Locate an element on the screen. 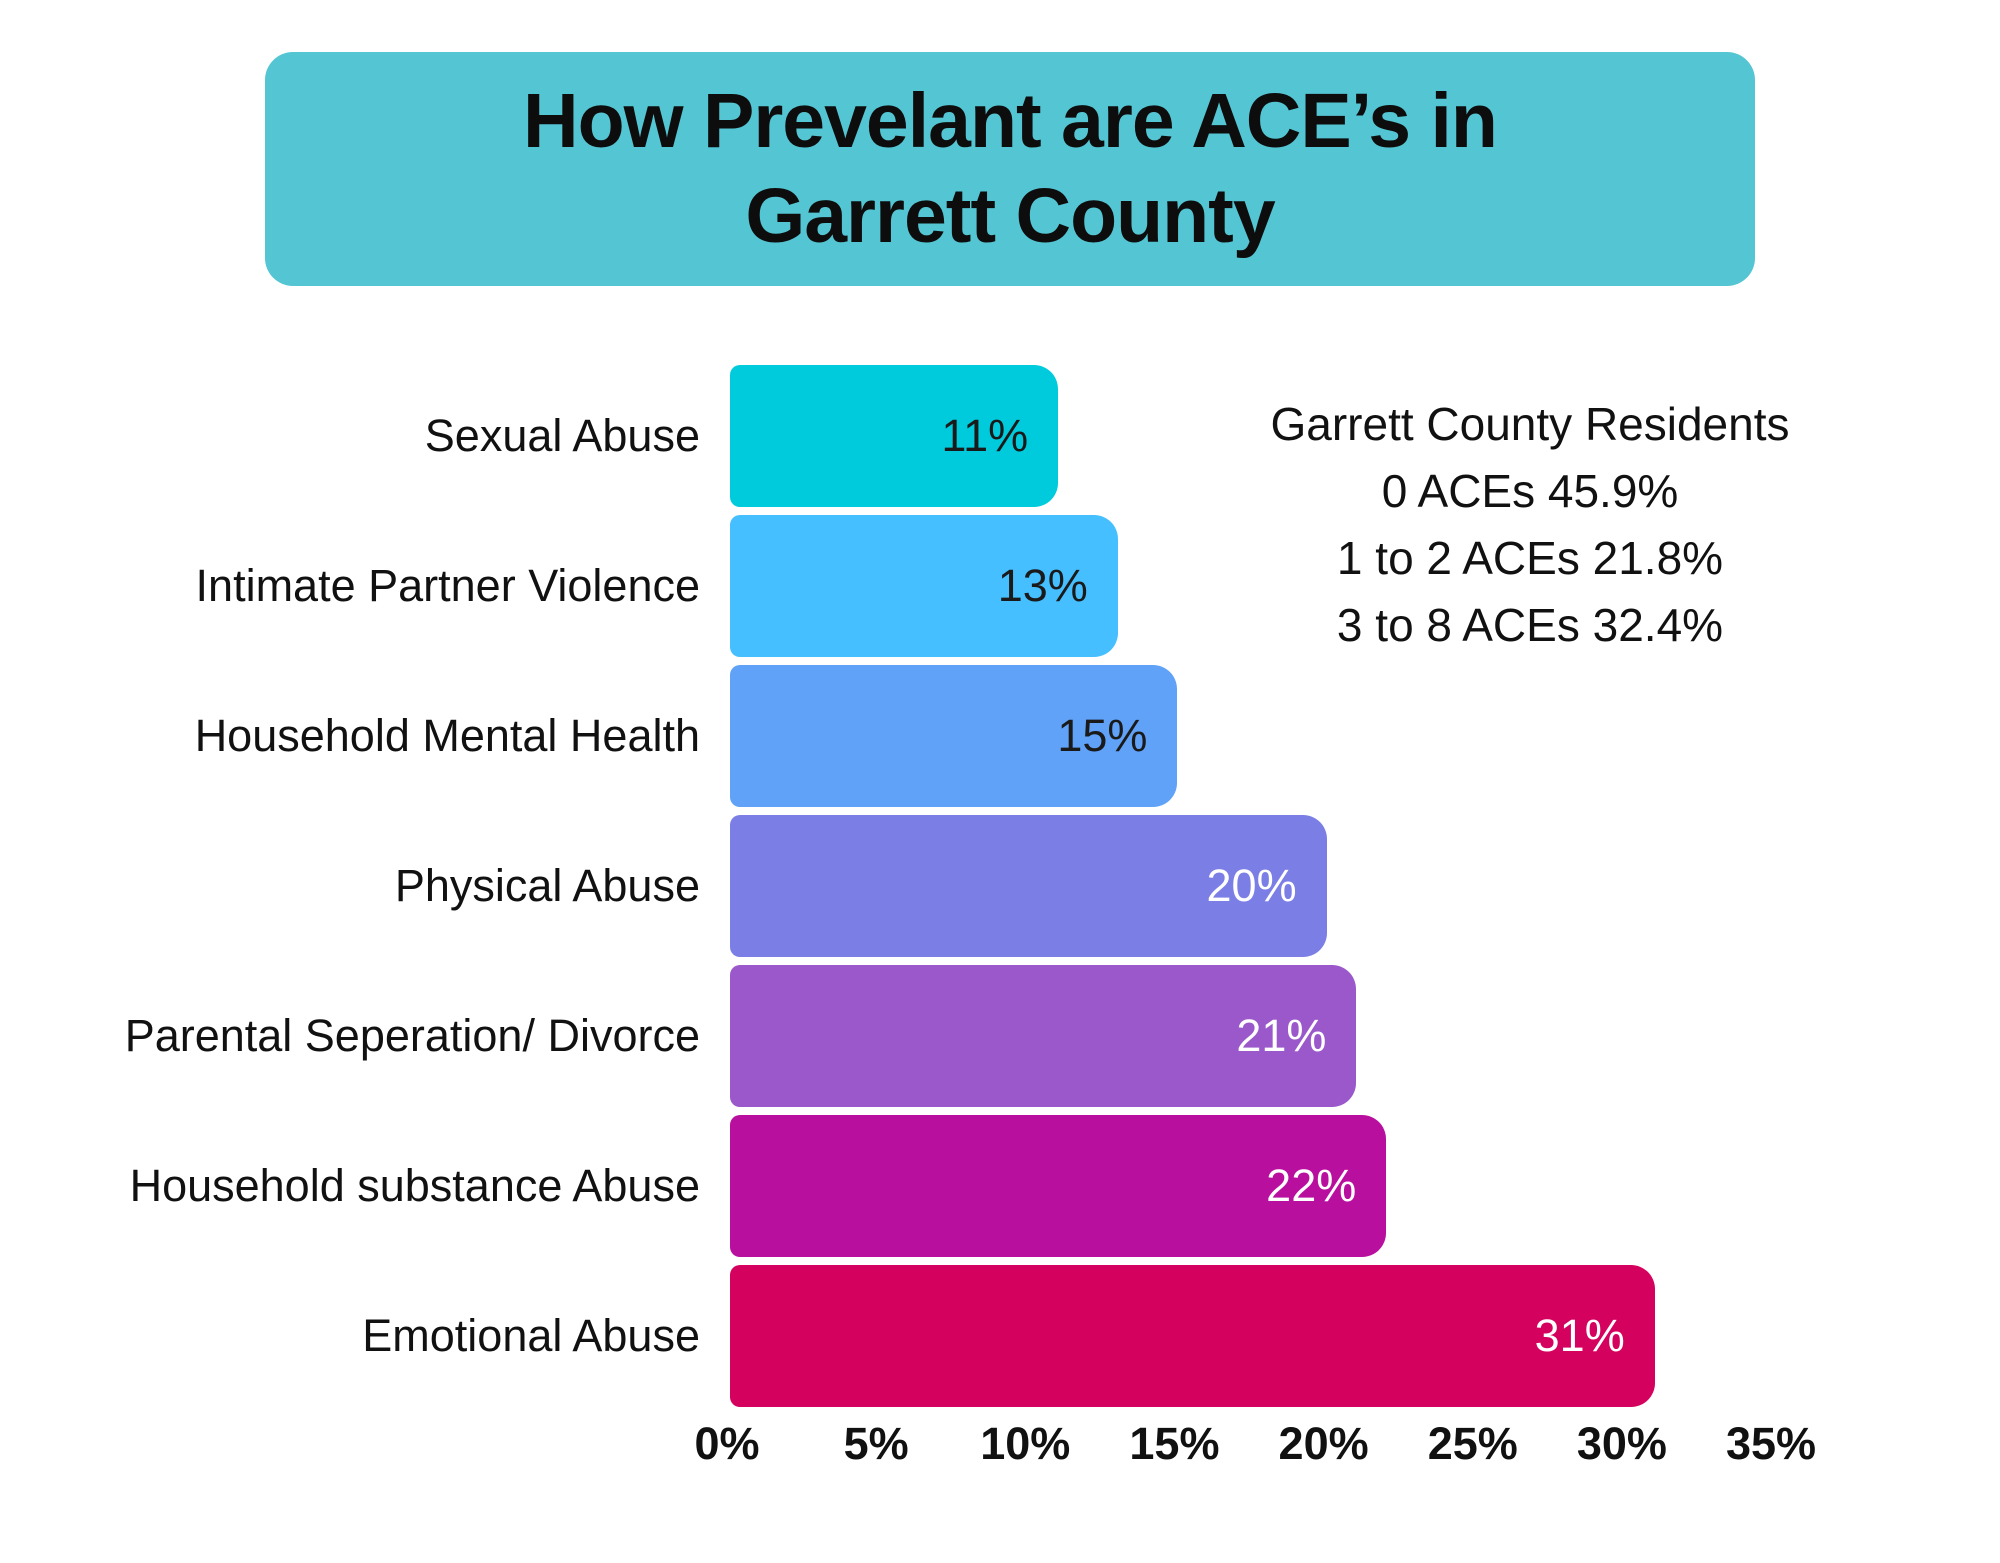 Image resolution: width=2000 pixels, height=1563 pixels. bar-intimate-partner-violence: 13% is located at coordinates (924, 586).